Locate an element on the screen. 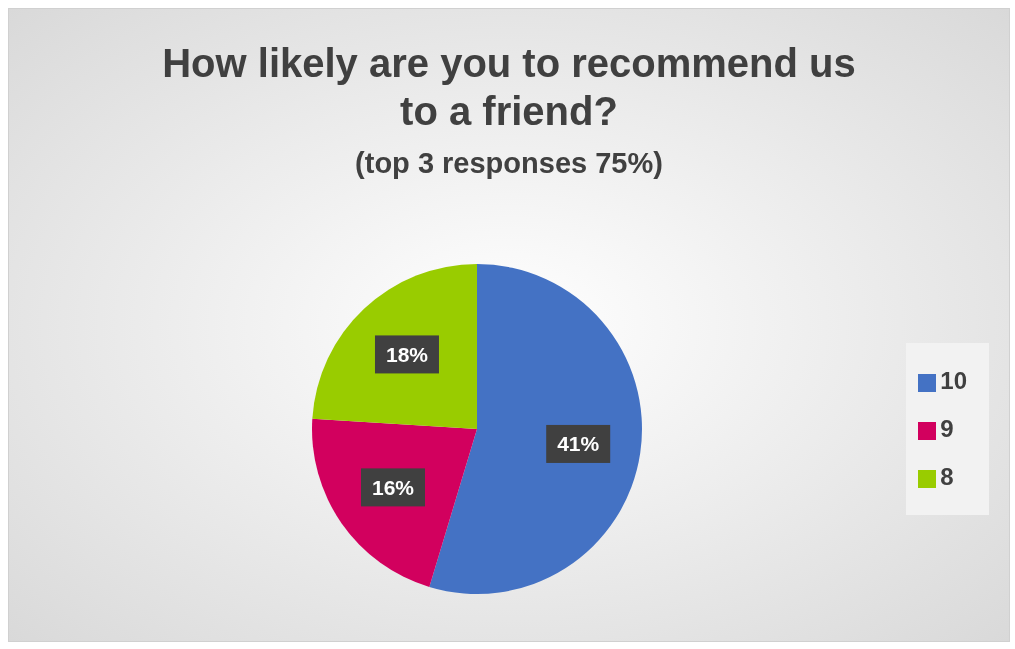 This screenshot has height=649, width=1015. data-label: 41% is located at coordinates (578, 444).